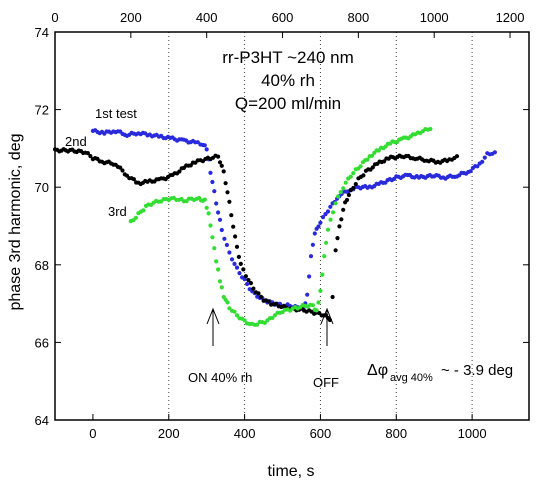 Image resolution: width=550 pixels, height=482 pixels. Describe the element at coordinates (377, 370) in the screenshot. I see `annotation-delta-phi: Δφ` at that location.